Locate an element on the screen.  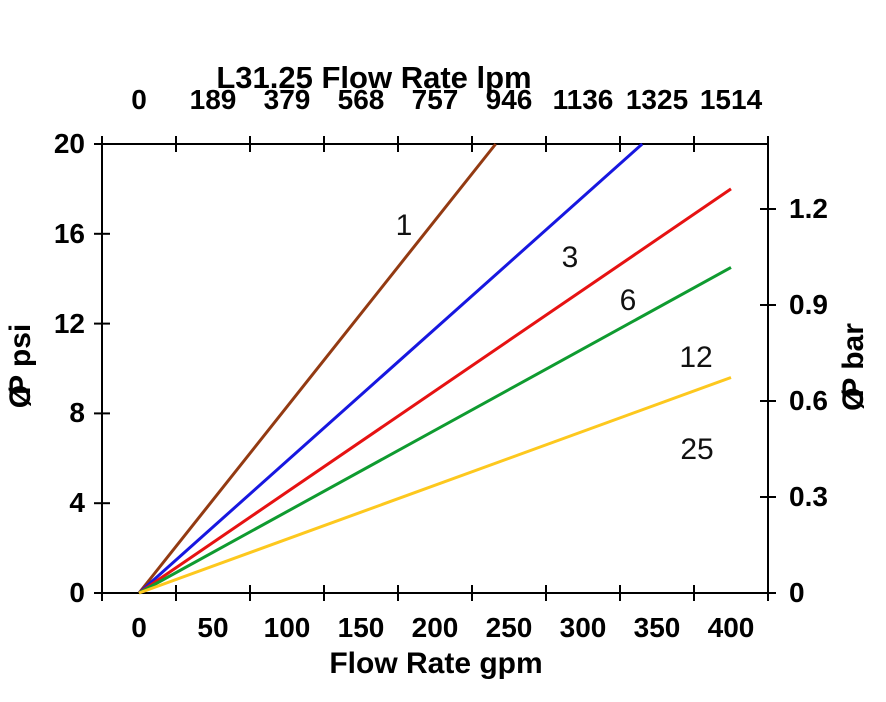
bottom-tick-label: 0 is located at coordinates (139, 627).